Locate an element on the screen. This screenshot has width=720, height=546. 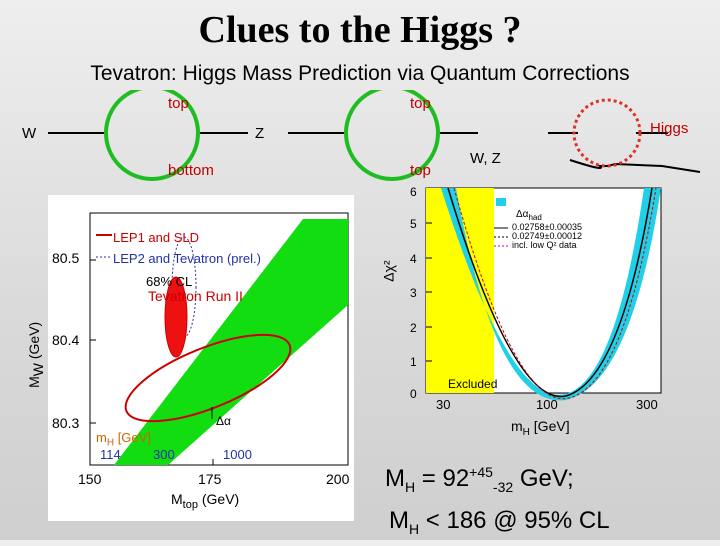
w-label: W is located at coordinates (29, 133).